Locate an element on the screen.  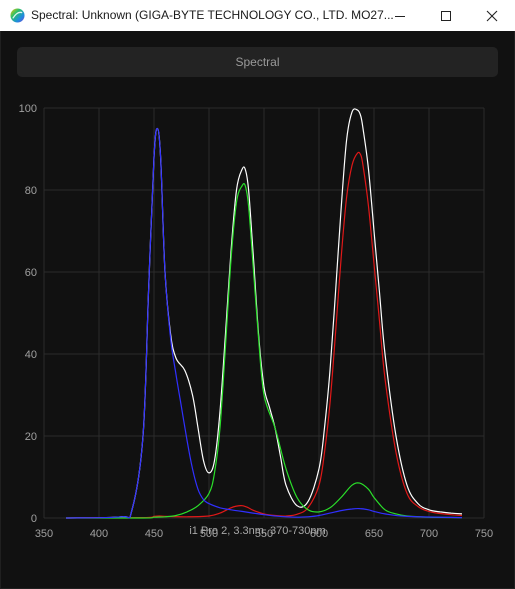
x-tick-label: 500 is located at coordinates (209, 534).